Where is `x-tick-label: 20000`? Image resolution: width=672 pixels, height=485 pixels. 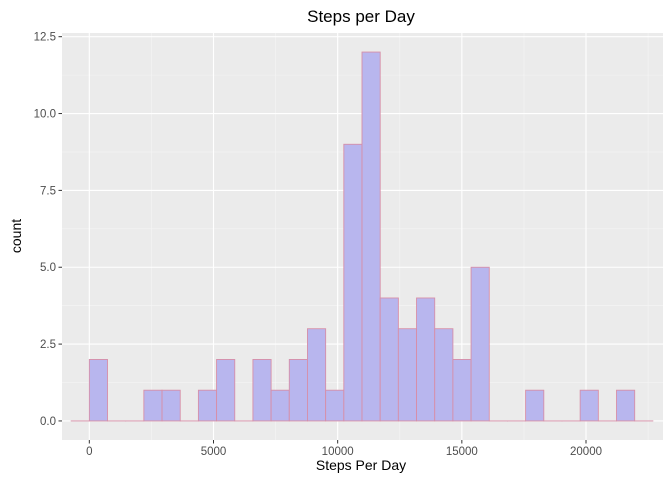 x-tick-label: 20000 is located at coordinates (586, 452).